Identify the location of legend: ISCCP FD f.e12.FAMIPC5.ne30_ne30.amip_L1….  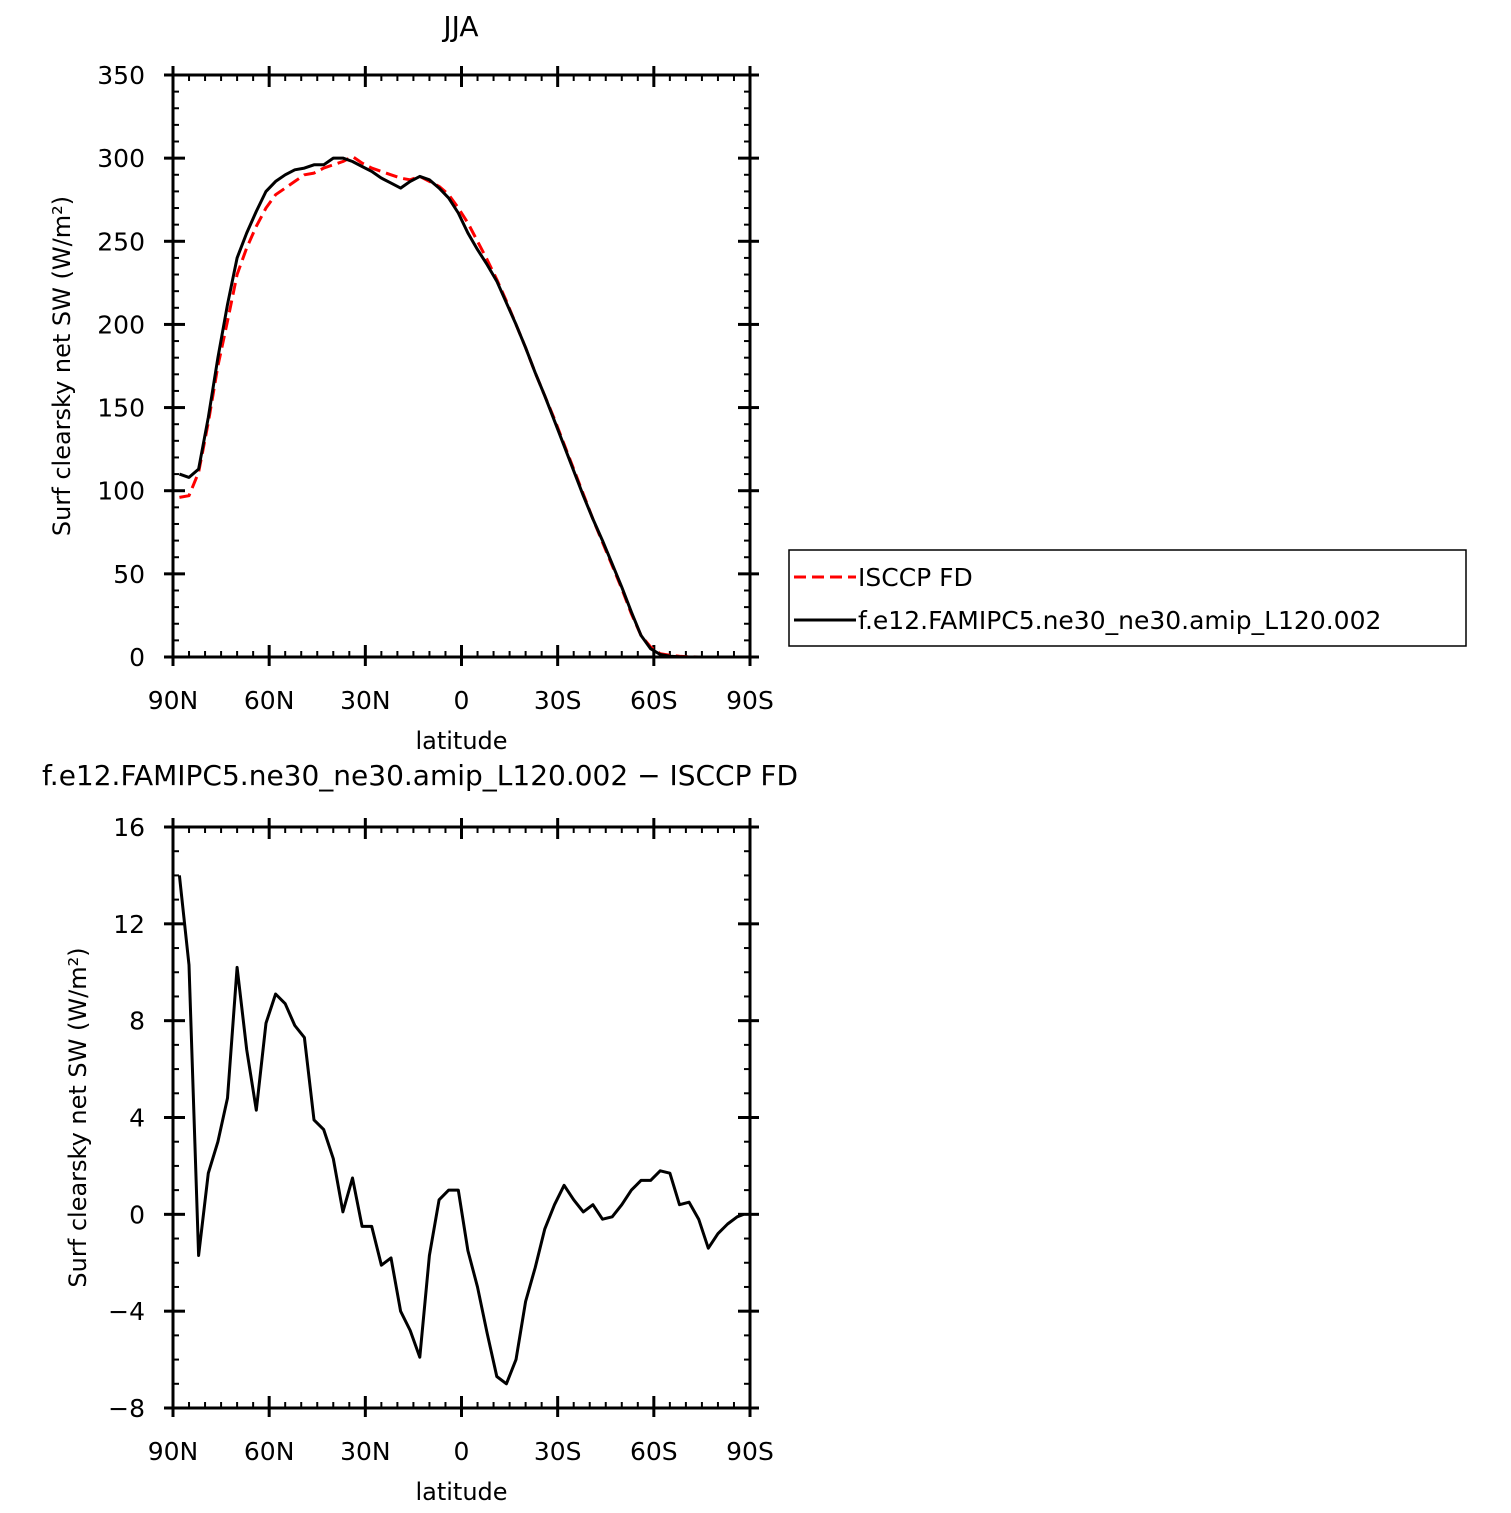
(1127, 598).